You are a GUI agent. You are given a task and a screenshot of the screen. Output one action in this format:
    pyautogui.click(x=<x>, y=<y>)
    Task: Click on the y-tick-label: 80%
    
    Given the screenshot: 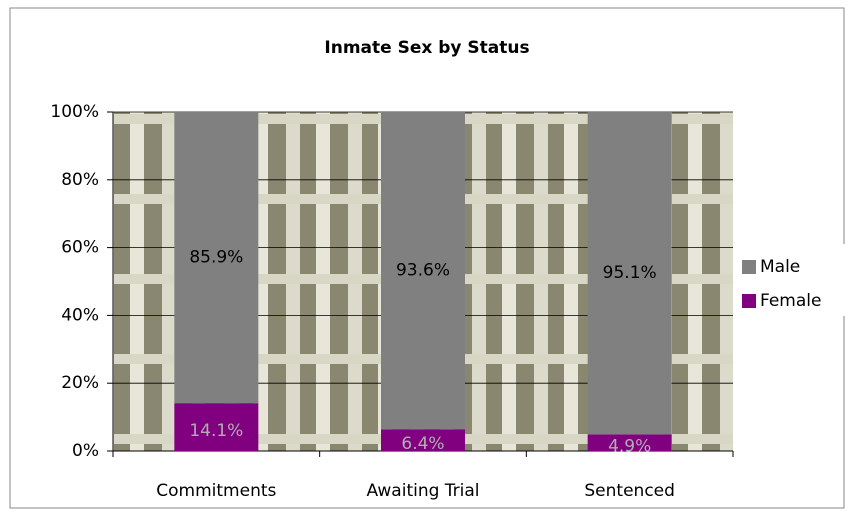 What is the action you would take?
    pyautogui.click(x=80, y=180)
    